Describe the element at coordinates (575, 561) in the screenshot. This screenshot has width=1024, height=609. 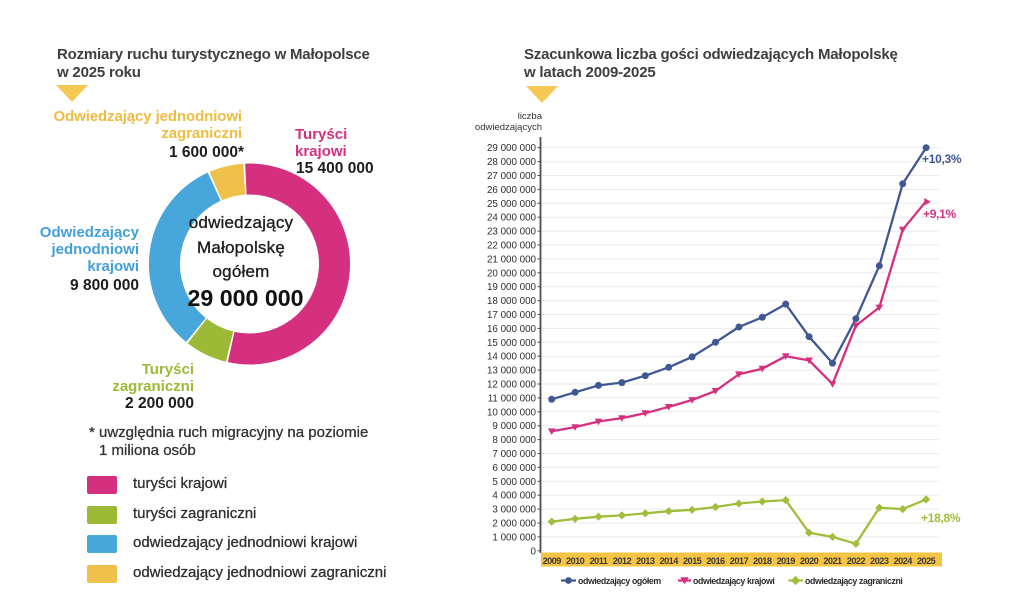
I see `svg-text: 2010` at that location.